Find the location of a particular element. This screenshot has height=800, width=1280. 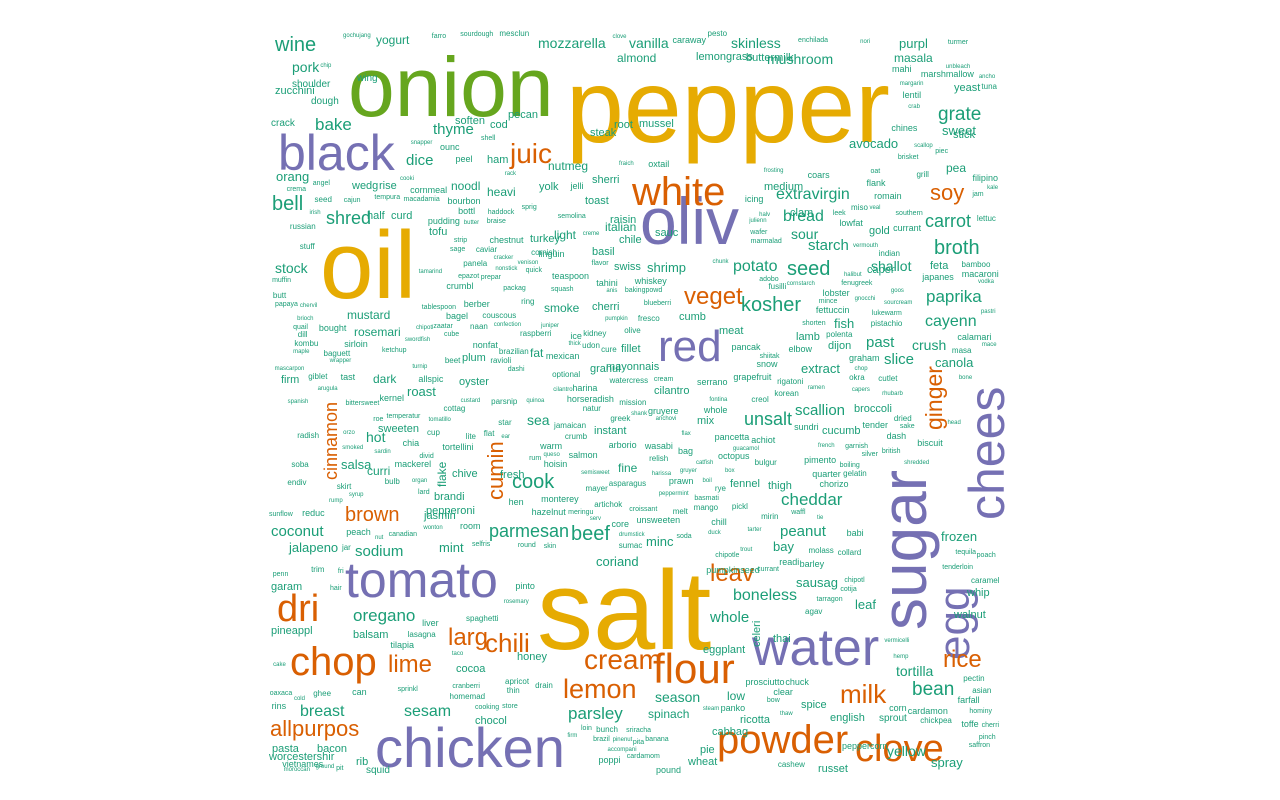

word-ricotta: ricotta is located at coordinates (755, 720).